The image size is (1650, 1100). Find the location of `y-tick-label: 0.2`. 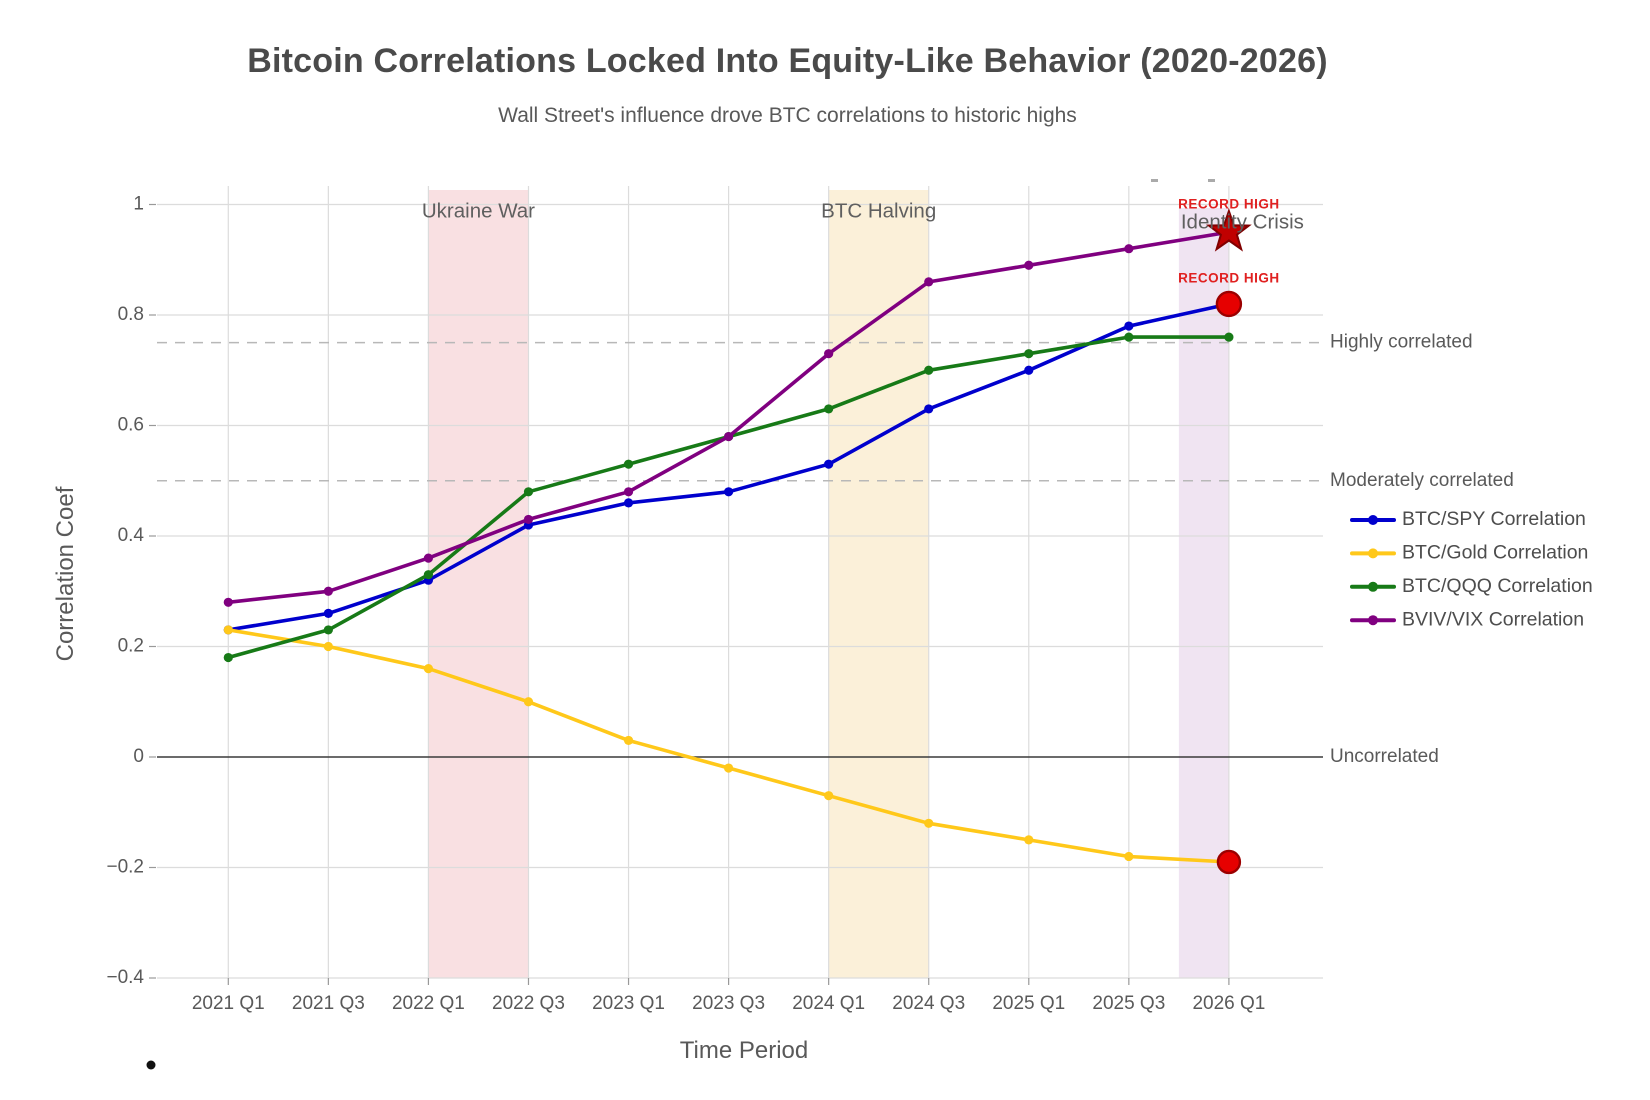

y-tick-label: 0.2 is located at coordinates (131, 646).